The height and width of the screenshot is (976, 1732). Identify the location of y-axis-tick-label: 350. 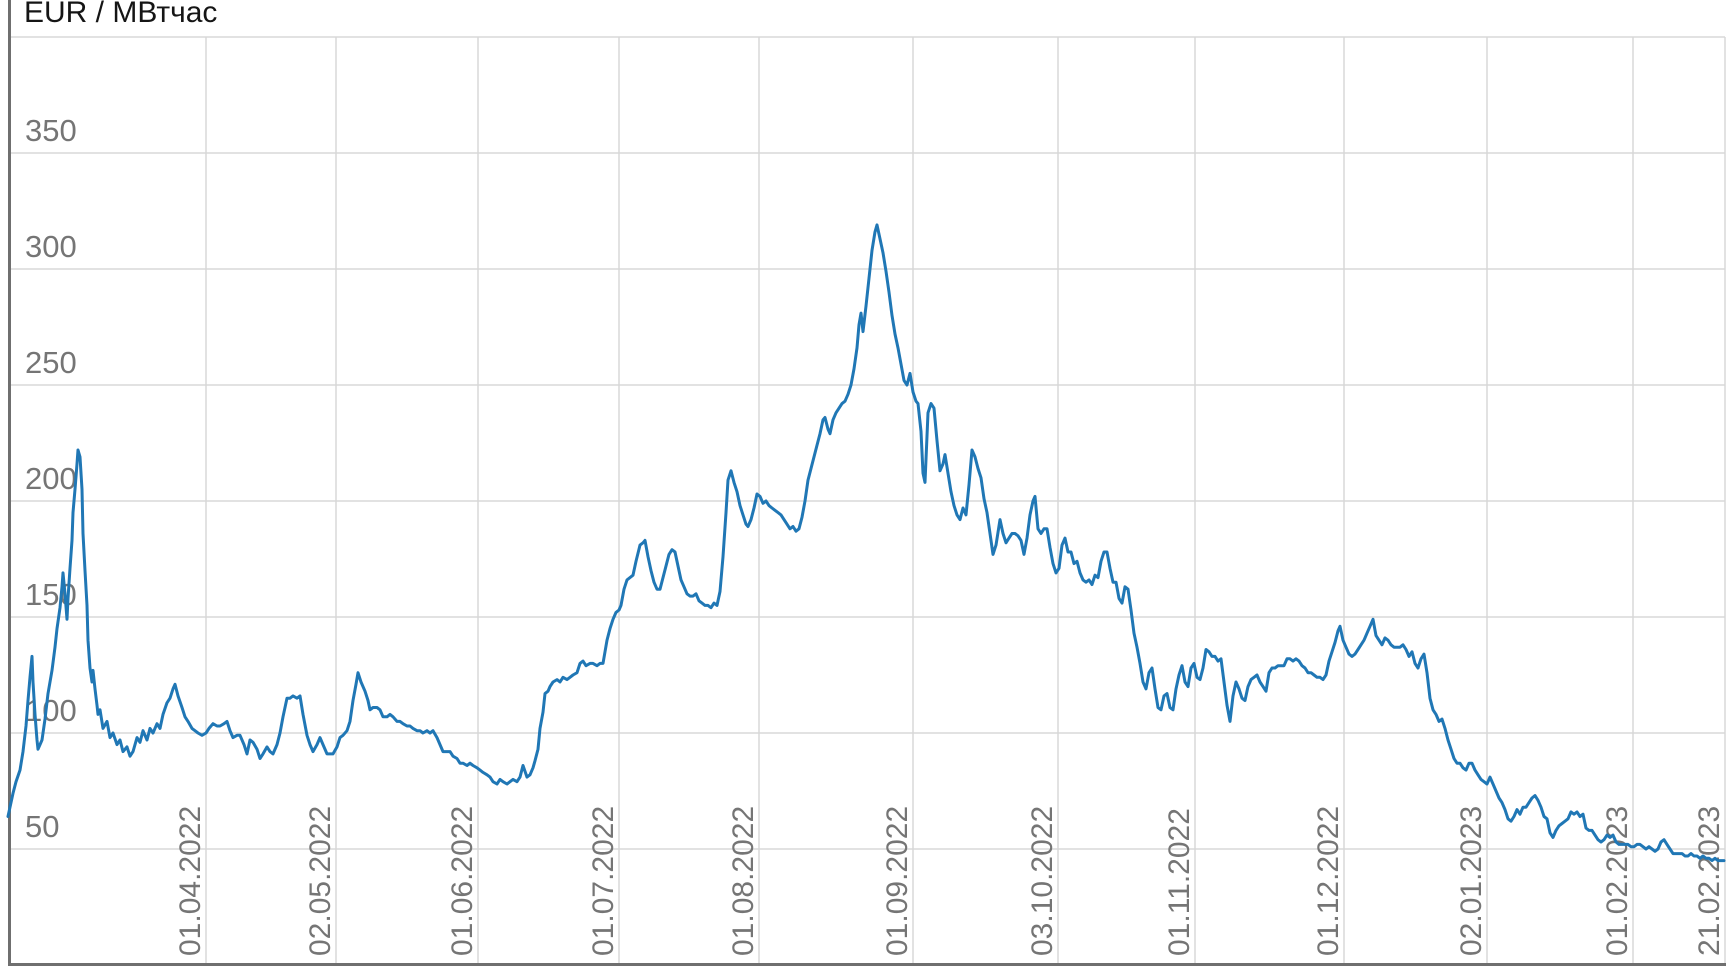
(51, 130).